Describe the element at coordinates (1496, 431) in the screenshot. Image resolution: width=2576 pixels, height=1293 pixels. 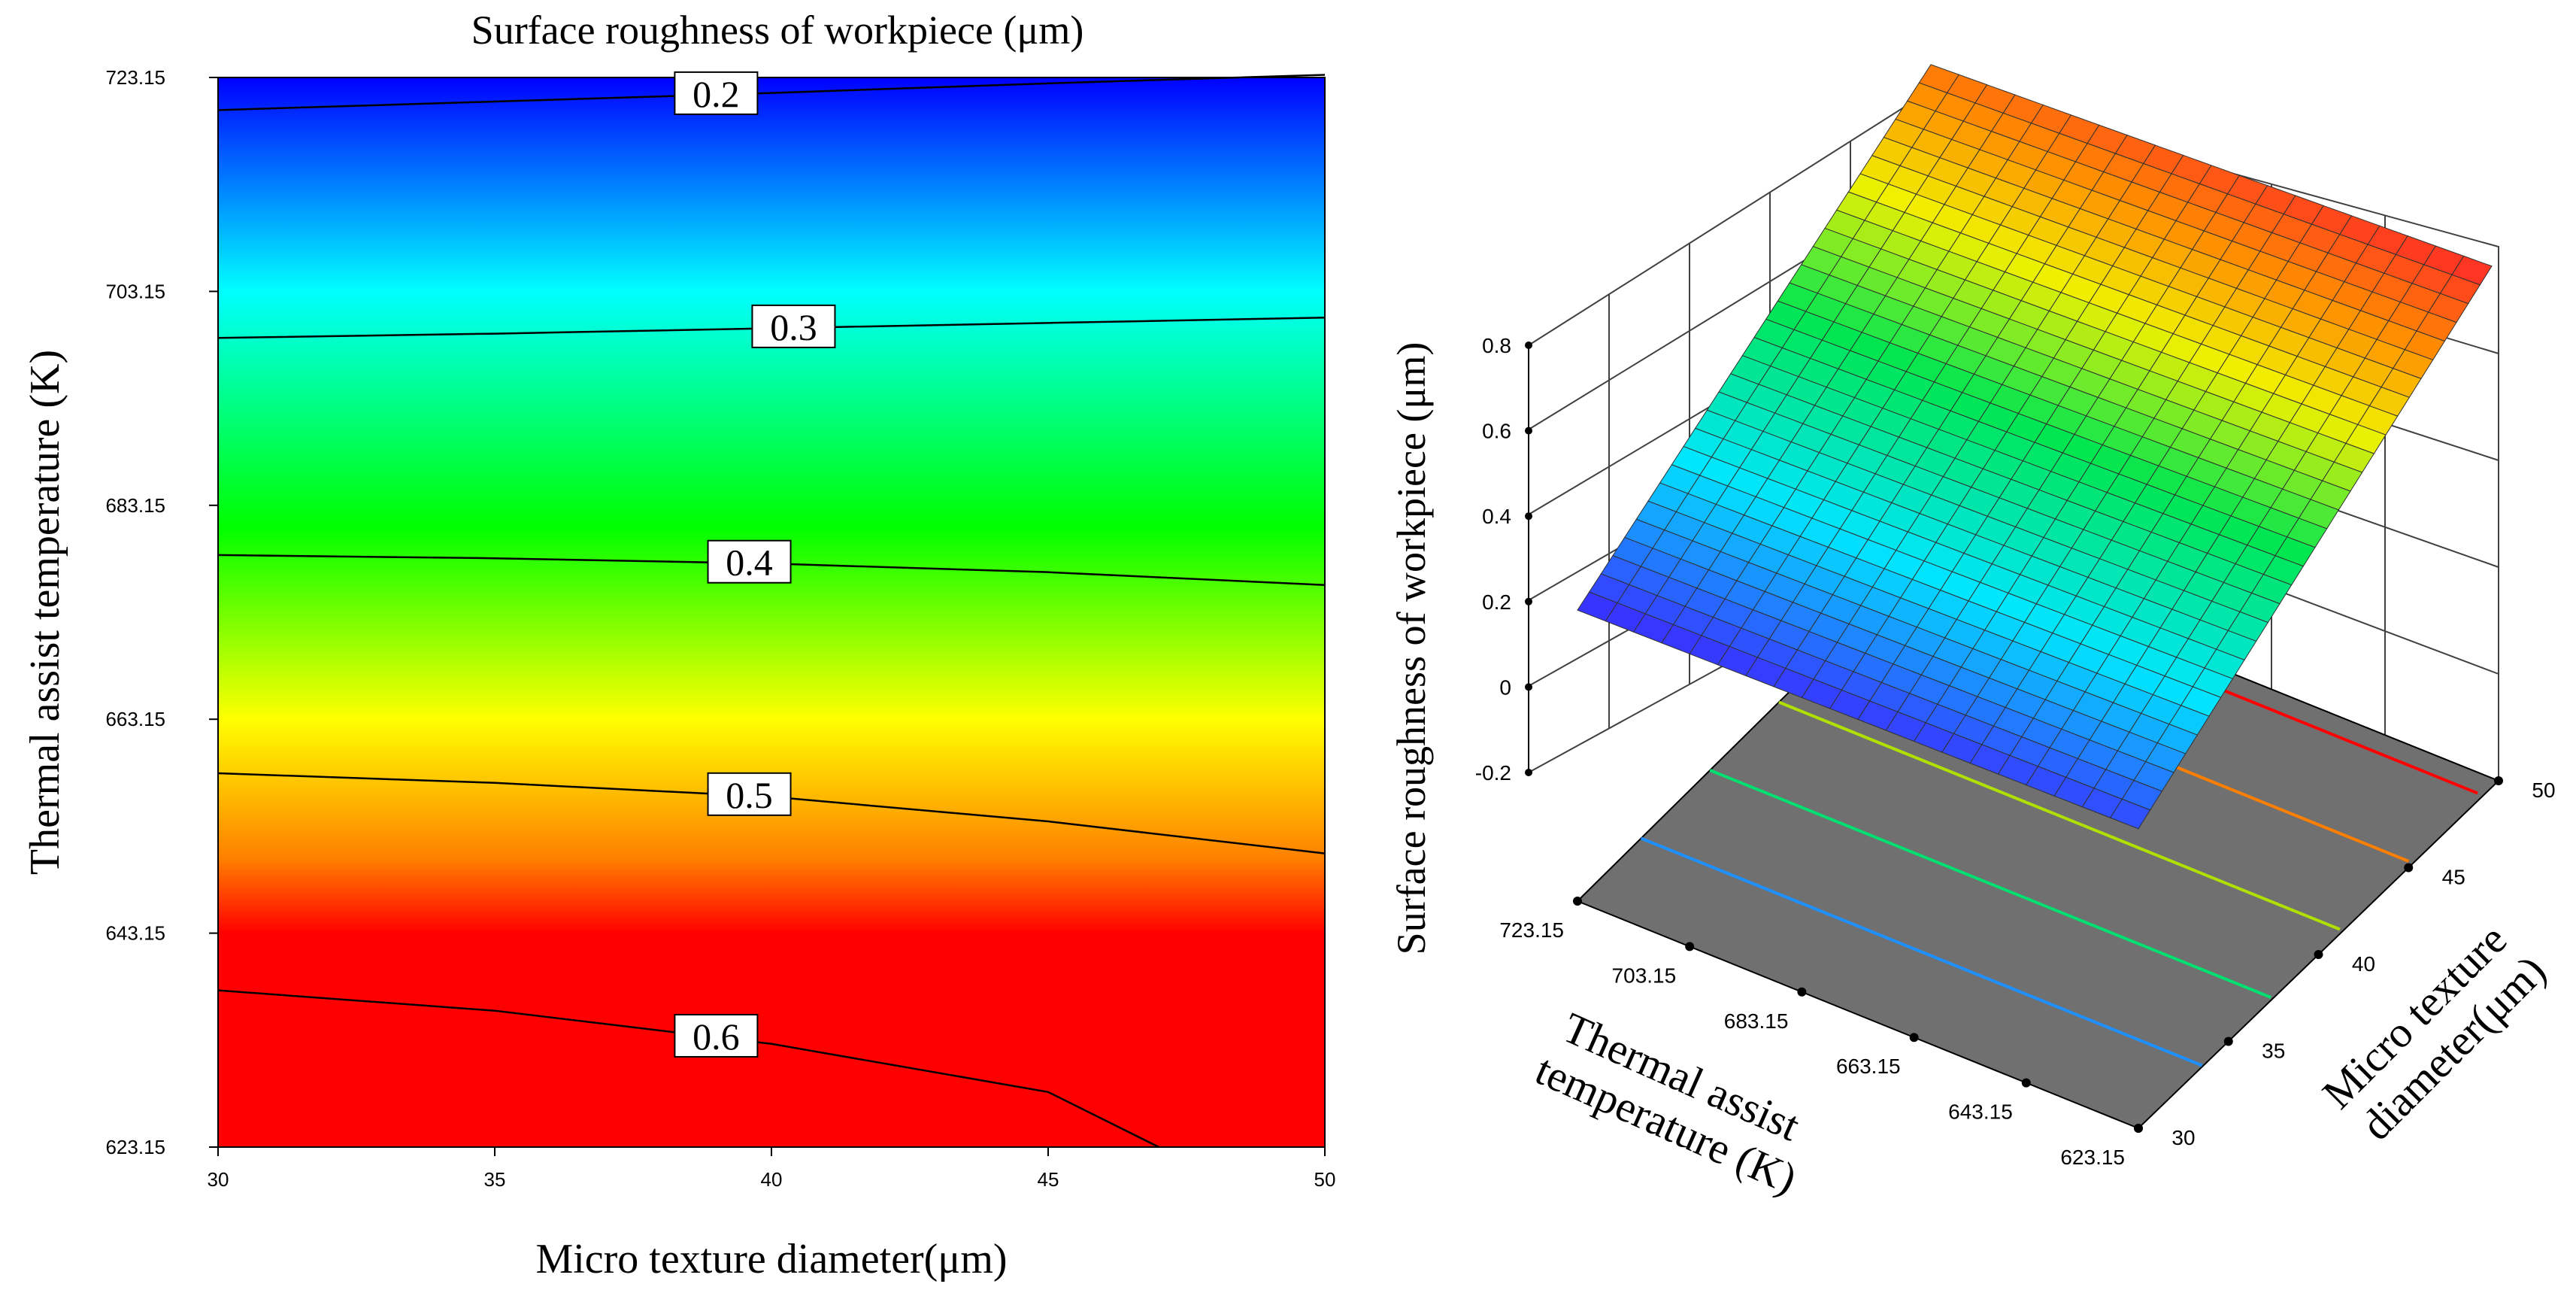
I see `z-tick-label: 0.6` at that location.